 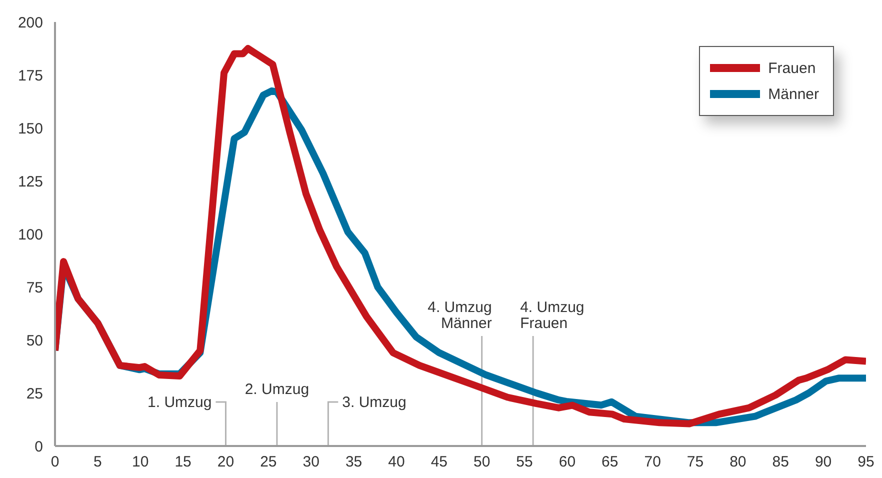 I want to click on x-tick-label: 95, so click(x=866, y=462).